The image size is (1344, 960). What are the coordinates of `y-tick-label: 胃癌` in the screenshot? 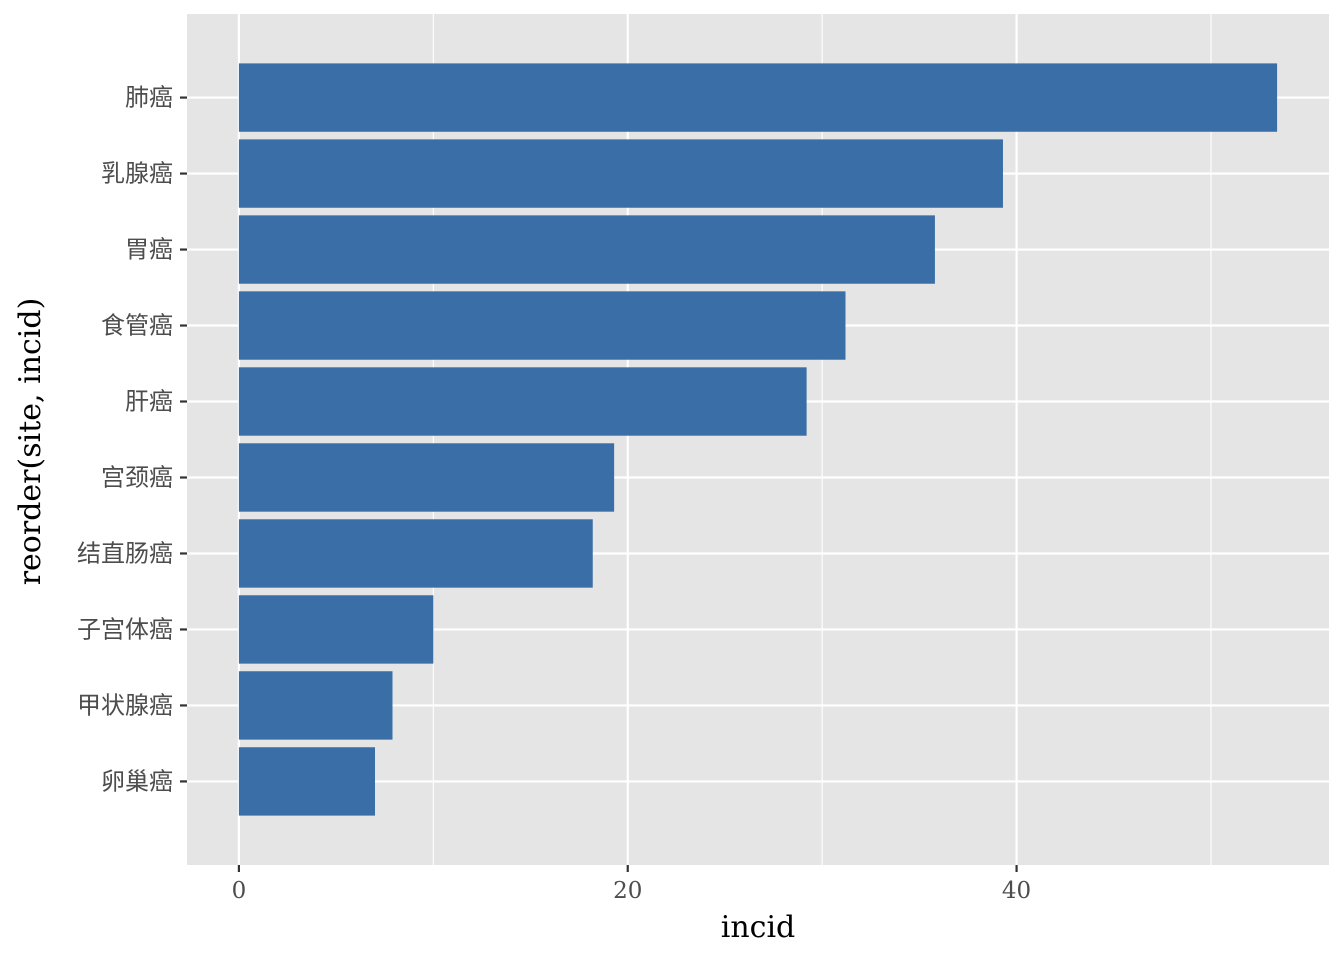 It's located at (149, 250).